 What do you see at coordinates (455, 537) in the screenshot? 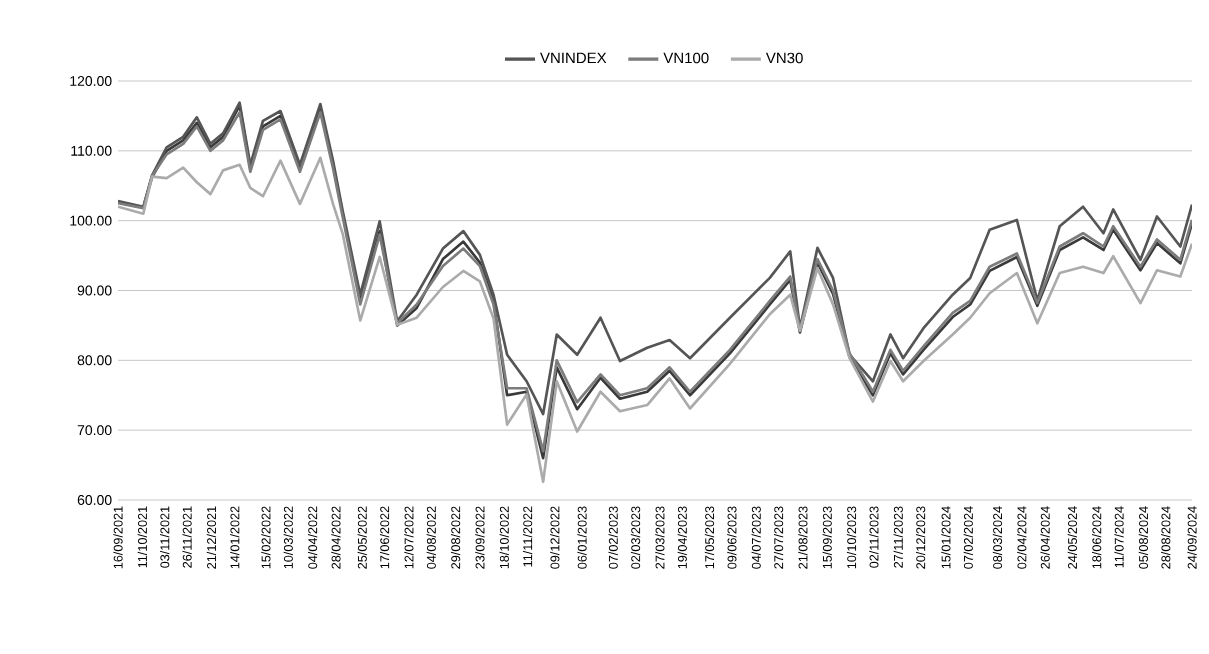
I see `x-tick-label: 29/08/2022` at bounding box center [455, 537].